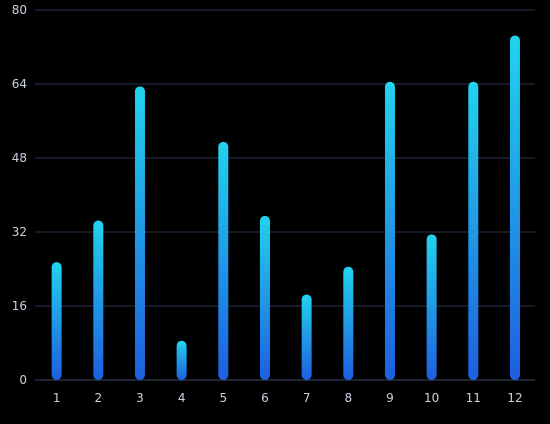  What do you see at coordinates (19, 84) in the screenshot?
I see `y-tick-label: 64` at bounding box center [19, 84].